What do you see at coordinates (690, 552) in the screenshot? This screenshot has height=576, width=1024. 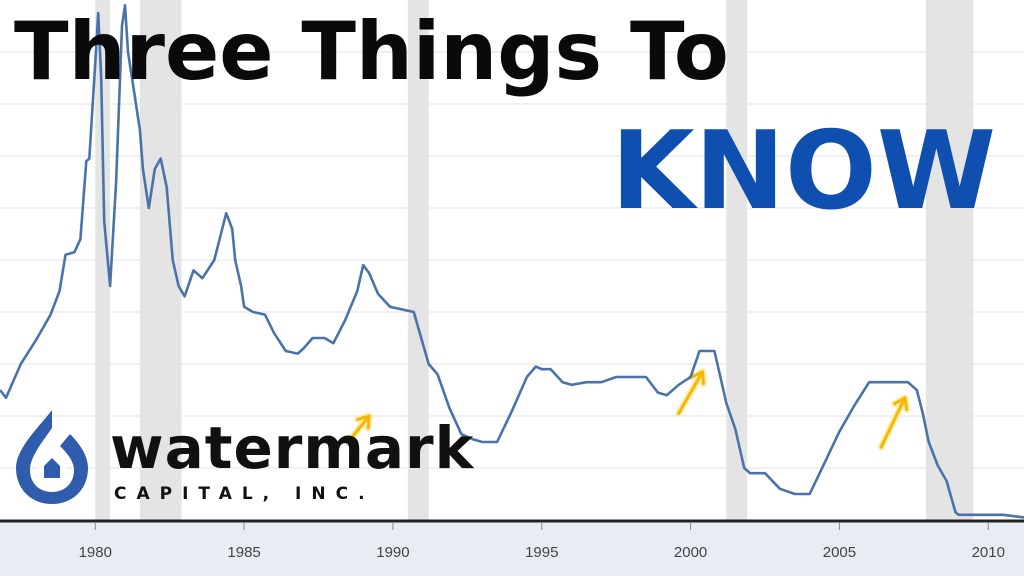 I see `tick-label-2000: 2000` at bounding box center [690, 552].